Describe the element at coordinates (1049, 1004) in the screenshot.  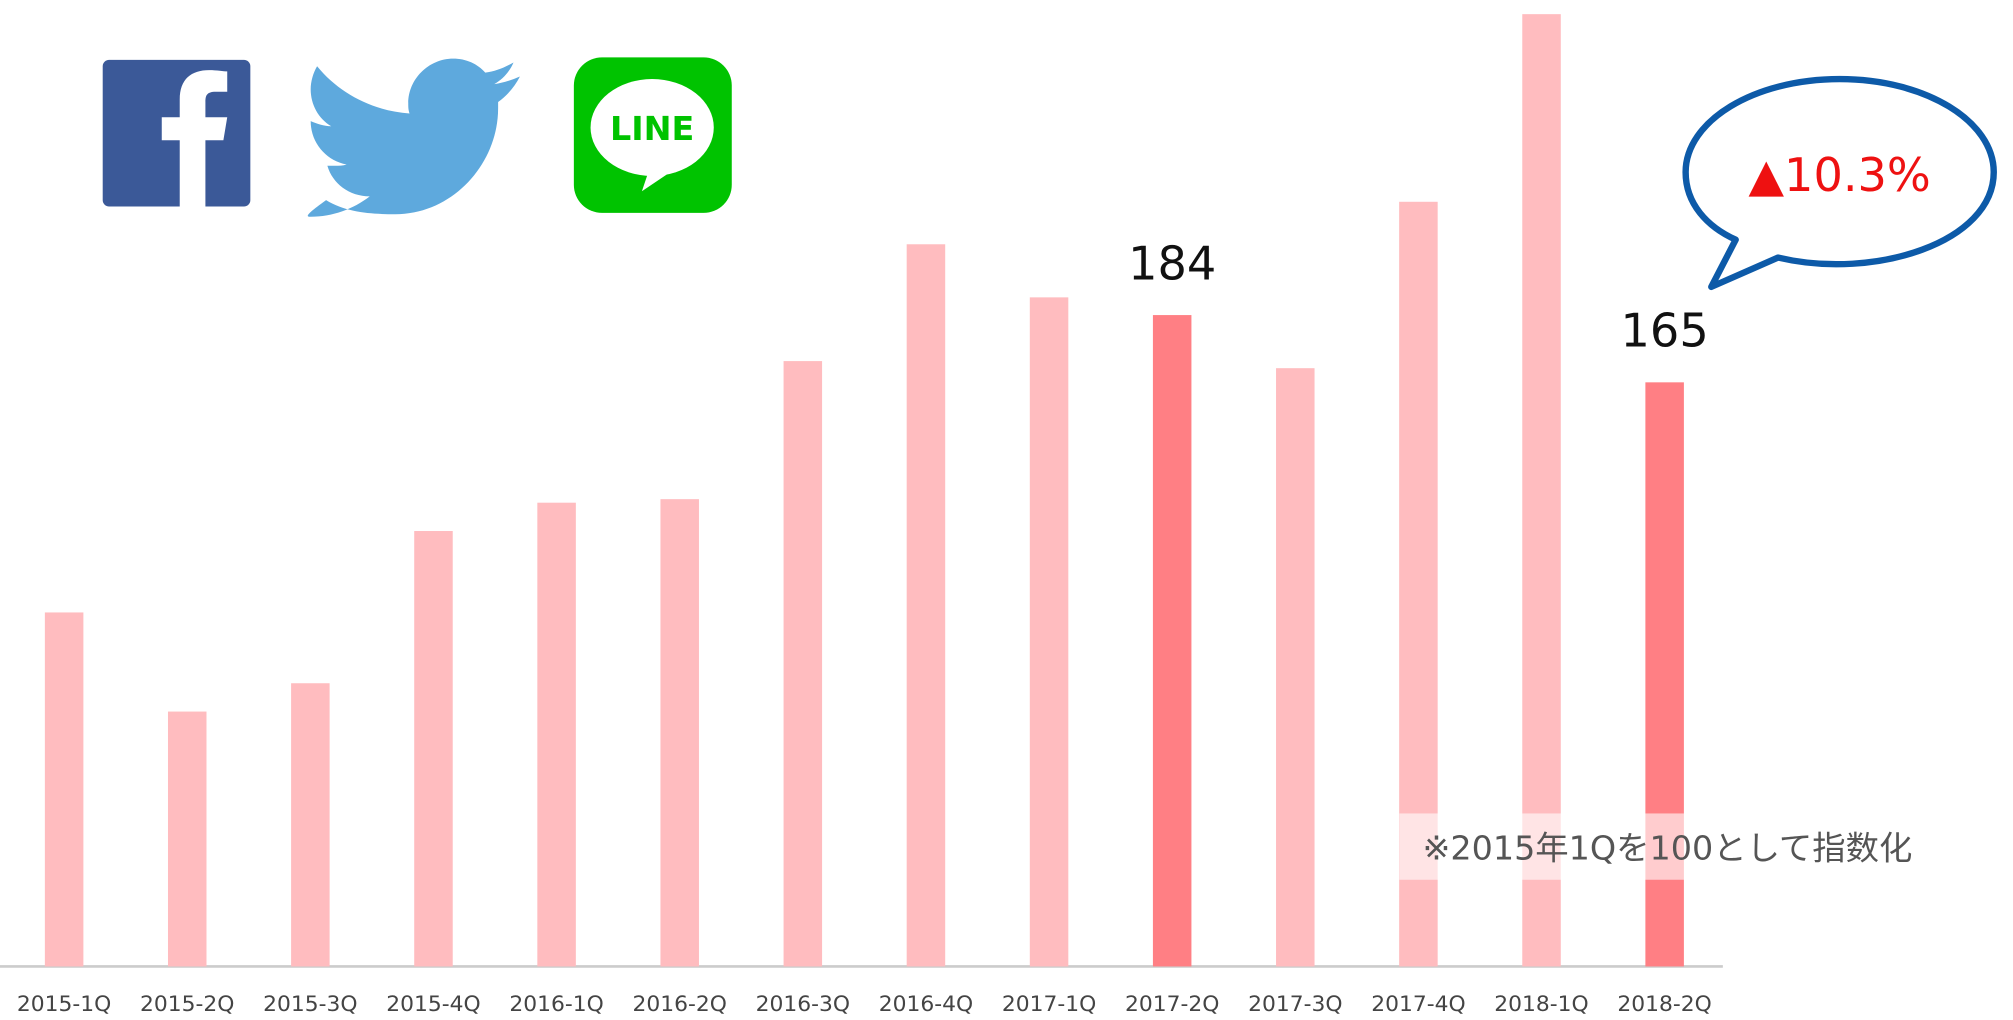
I see `x-tick-label: 2017-1Q` at that location.